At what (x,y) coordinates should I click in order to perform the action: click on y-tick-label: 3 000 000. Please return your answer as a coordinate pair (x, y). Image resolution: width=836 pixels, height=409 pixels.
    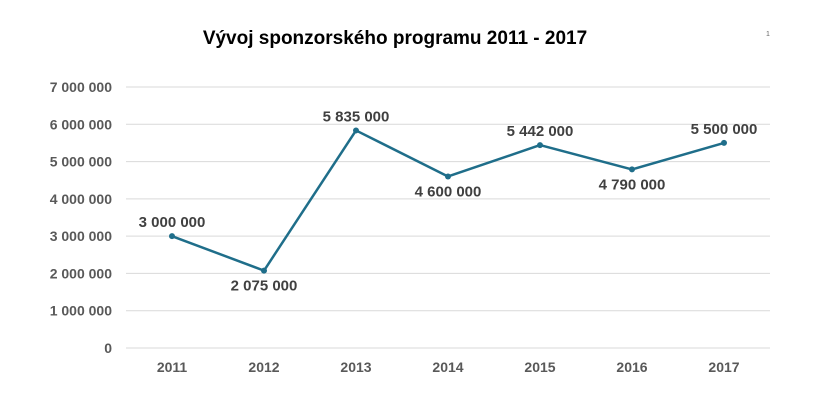
    Looking at the image, I should click on (81, 236).